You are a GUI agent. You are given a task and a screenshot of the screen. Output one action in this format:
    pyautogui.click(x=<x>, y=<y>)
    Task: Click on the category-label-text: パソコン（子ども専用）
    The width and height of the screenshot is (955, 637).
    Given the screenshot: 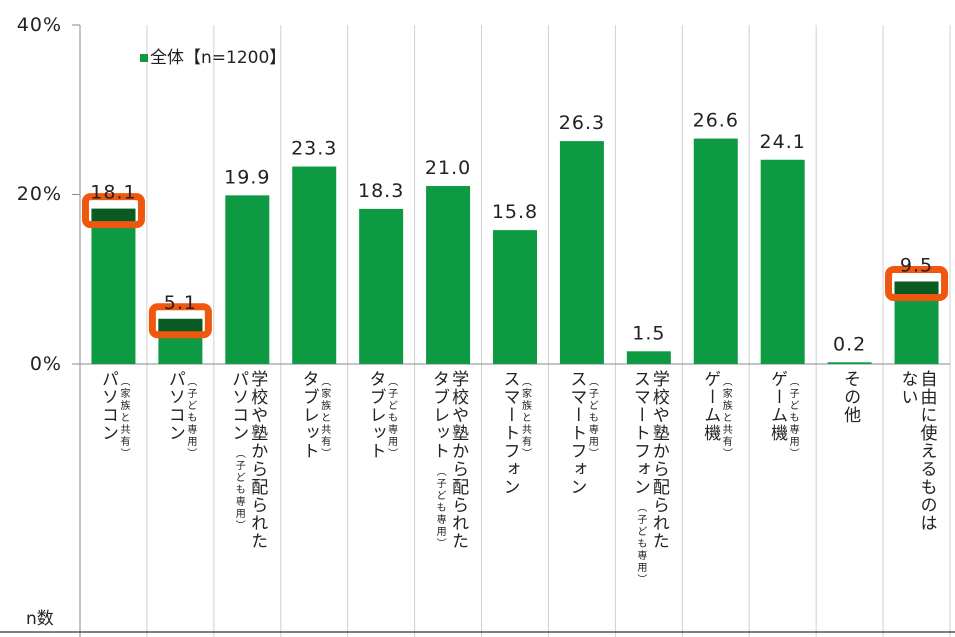 What is the action you would take?
    pyautogui.click(x=238, y=451)
    